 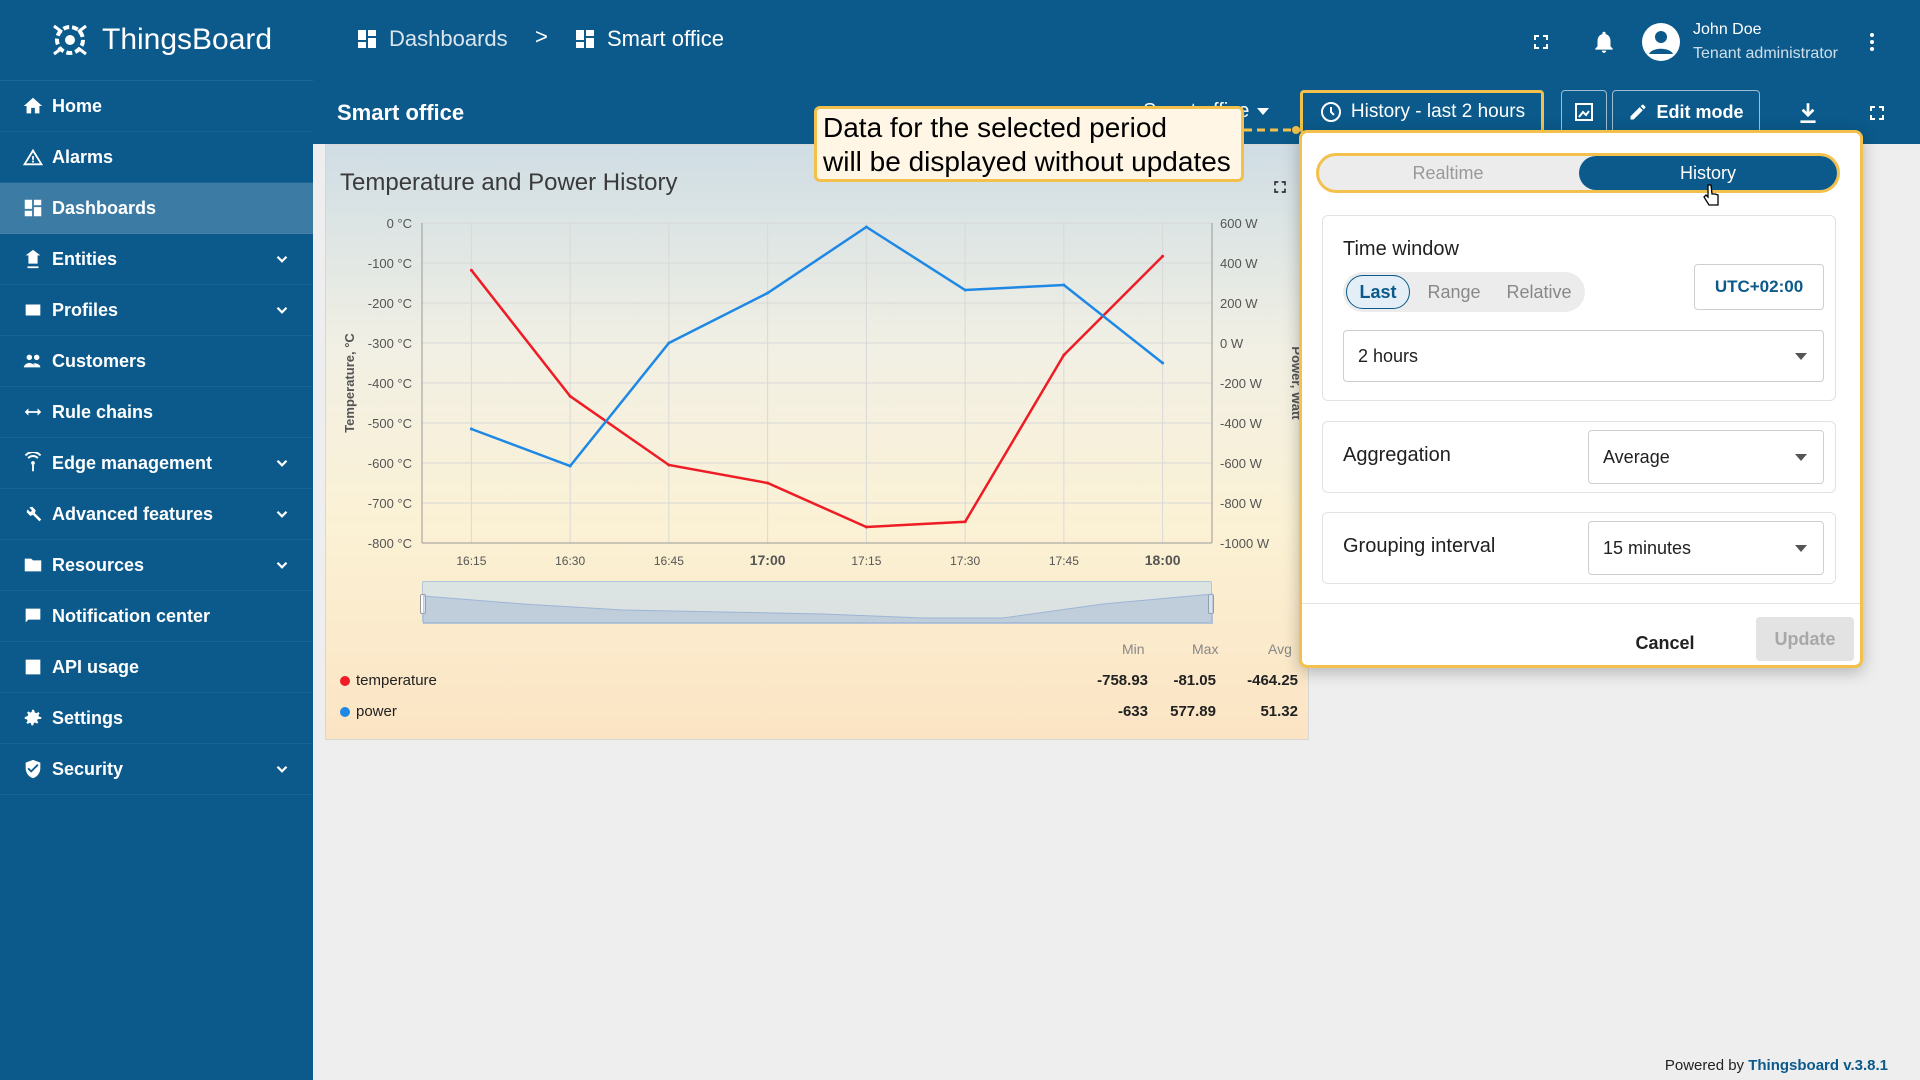 I want to click on pencil-icon, so click(x=1638, y=112).